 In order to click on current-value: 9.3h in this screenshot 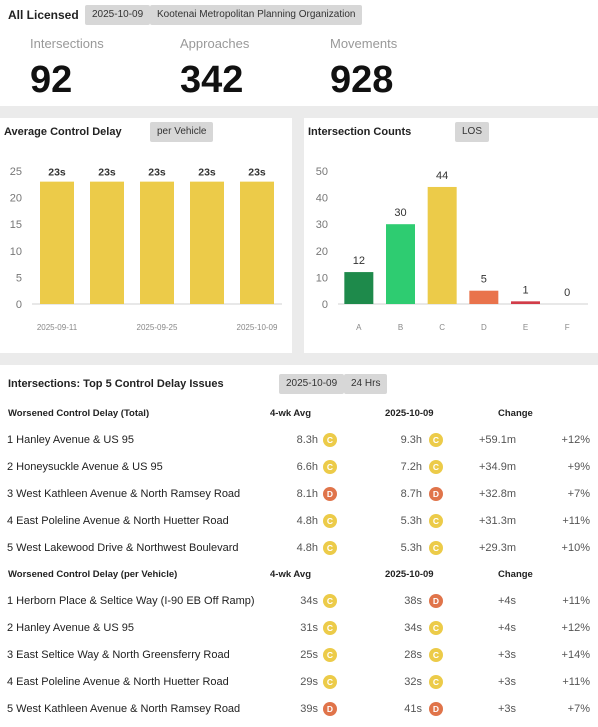, I will do `click(411, 440)`.